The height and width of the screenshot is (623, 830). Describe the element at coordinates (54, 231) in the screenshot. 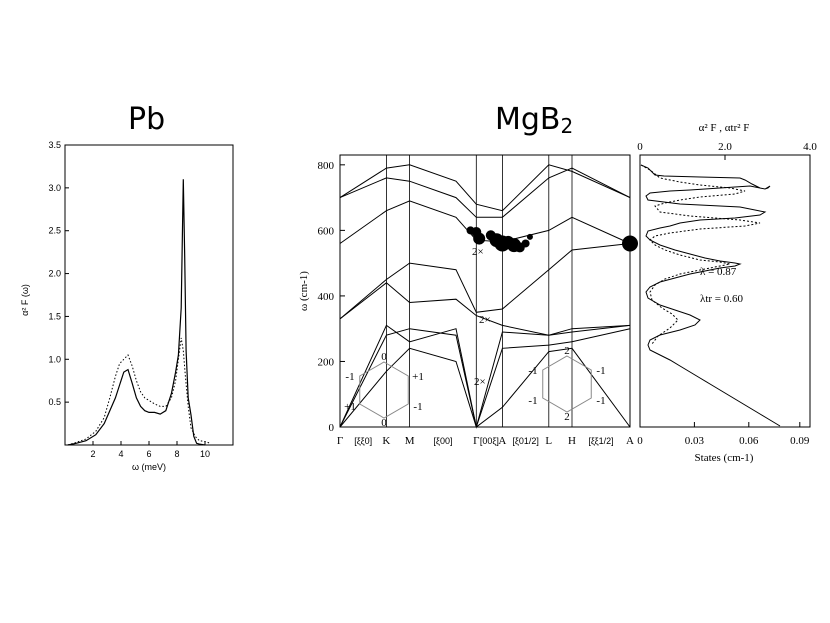

I see `pb-ytick-label: 2.5` at that location.